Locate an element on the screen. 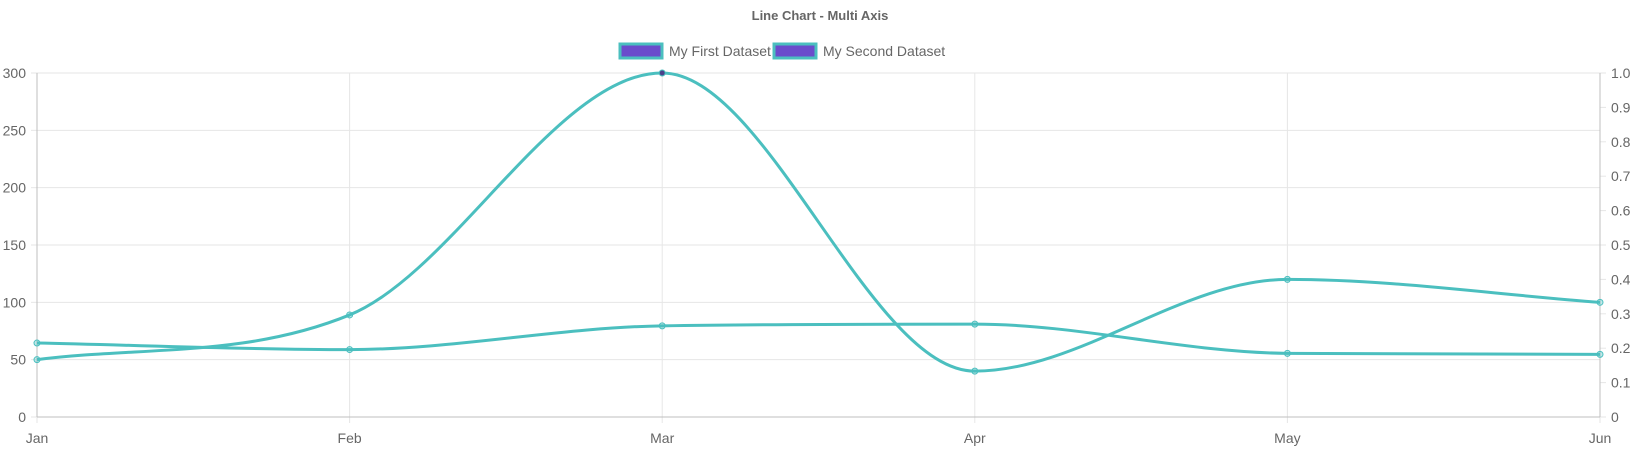 This screenshot has width=1640, height=453. x-axis-tick-label: Jun is located at coordinates (1600, 438).